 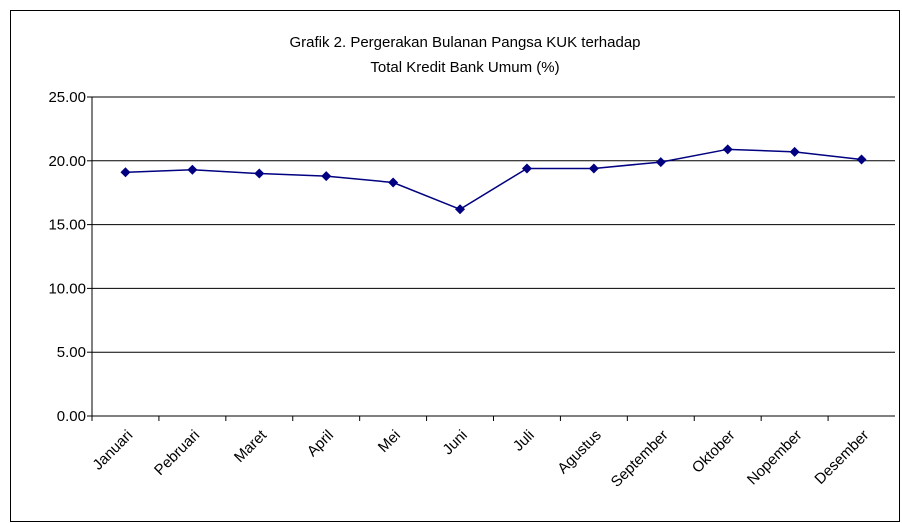 What do you see at coordinates (493, 179) in the screenshot?
I see `data-line` at bounding box center [493, 179].